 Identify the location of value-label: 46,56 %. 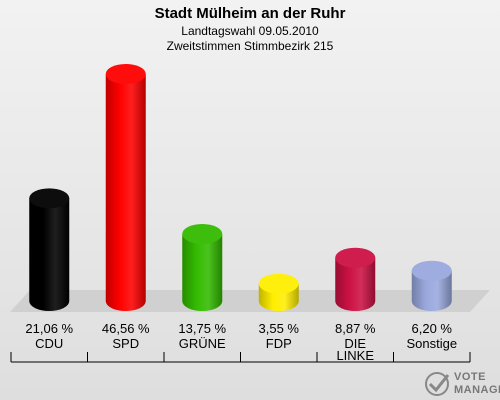
(125, 328).